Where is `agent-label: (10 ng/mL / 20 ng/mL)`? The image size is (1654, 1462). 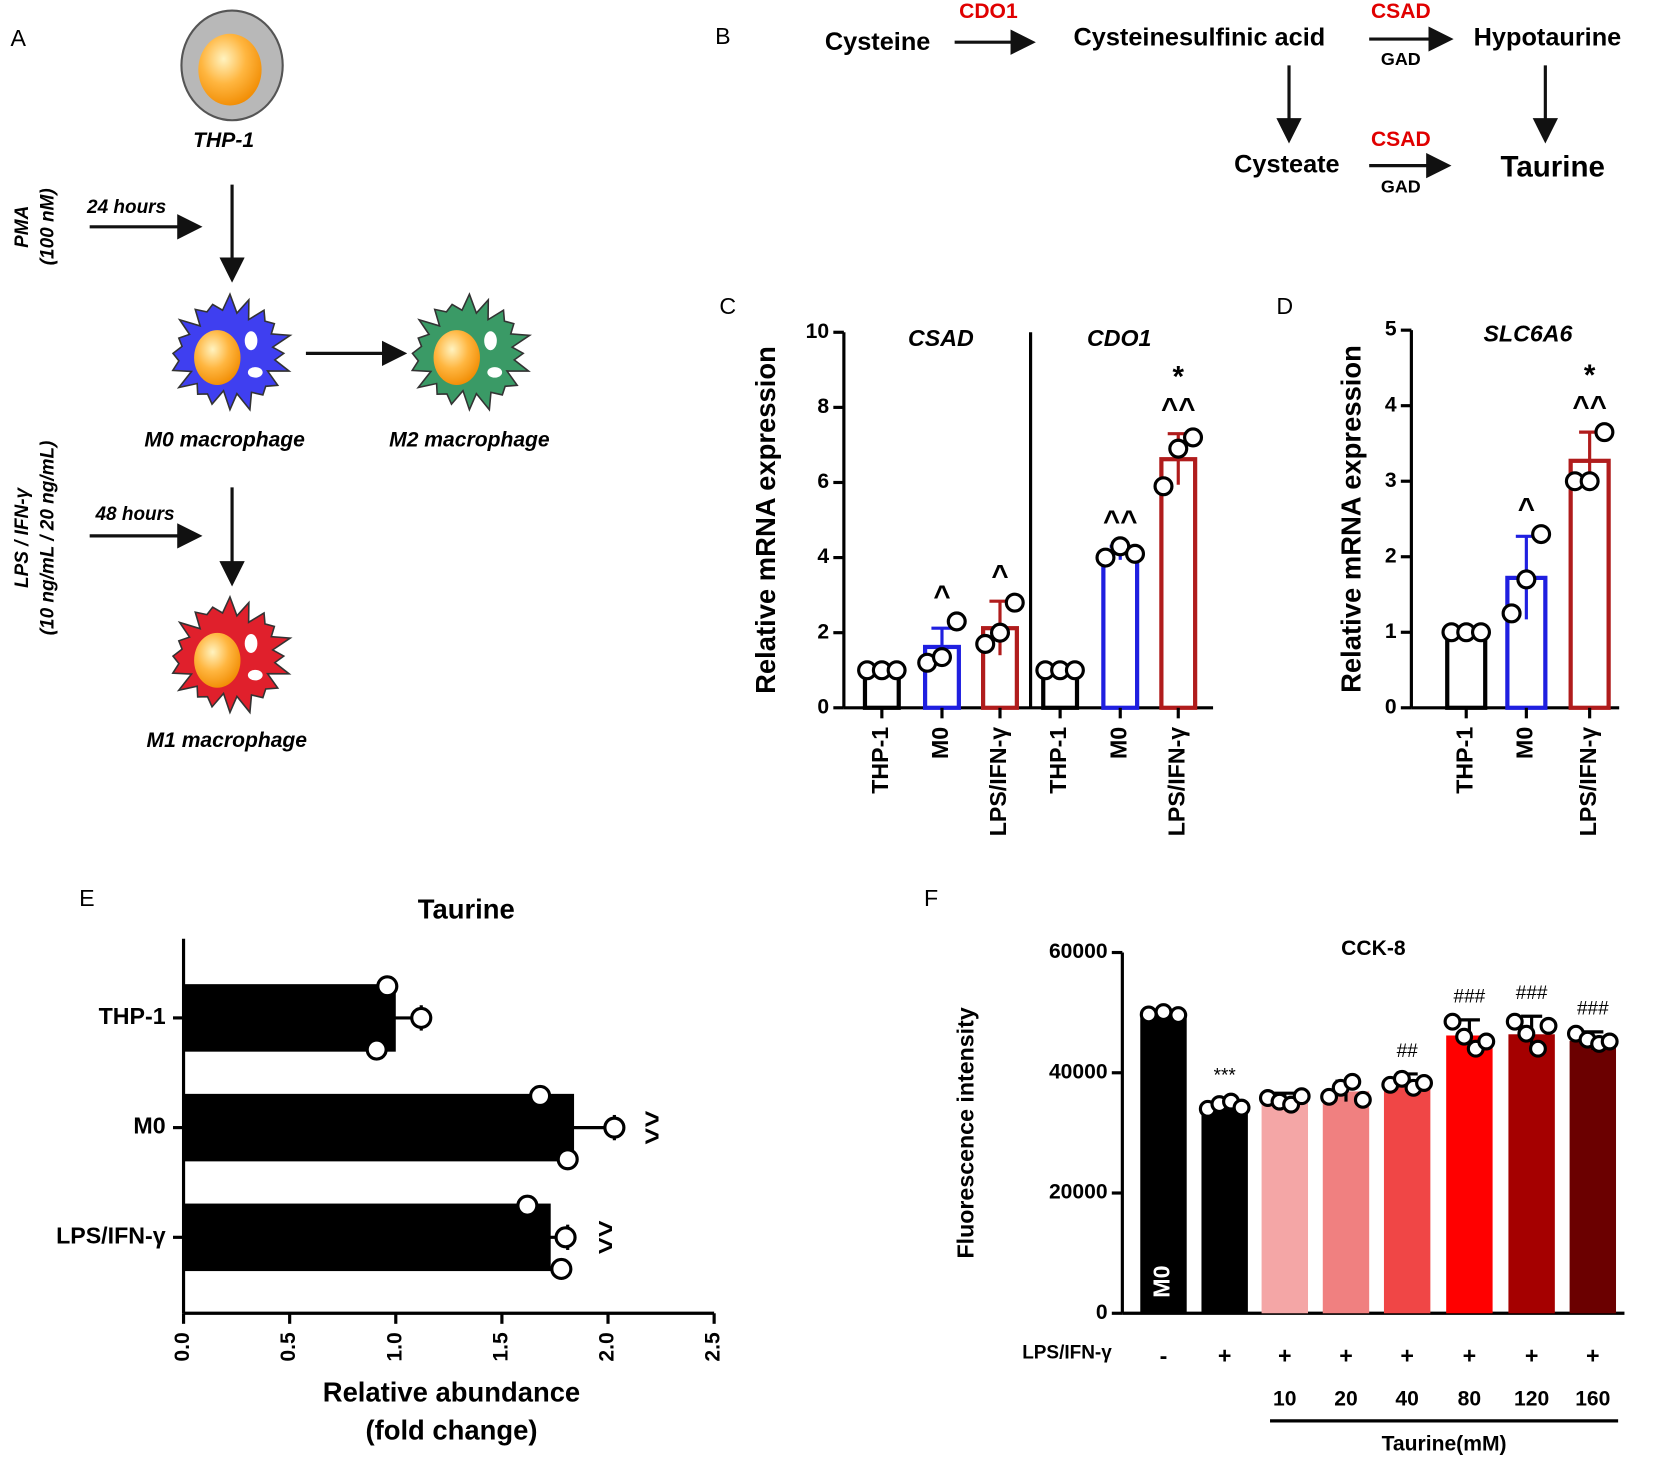
agent-label: (10 ng/mL / 20 ng/mL) is located at coordinates (48, 538).